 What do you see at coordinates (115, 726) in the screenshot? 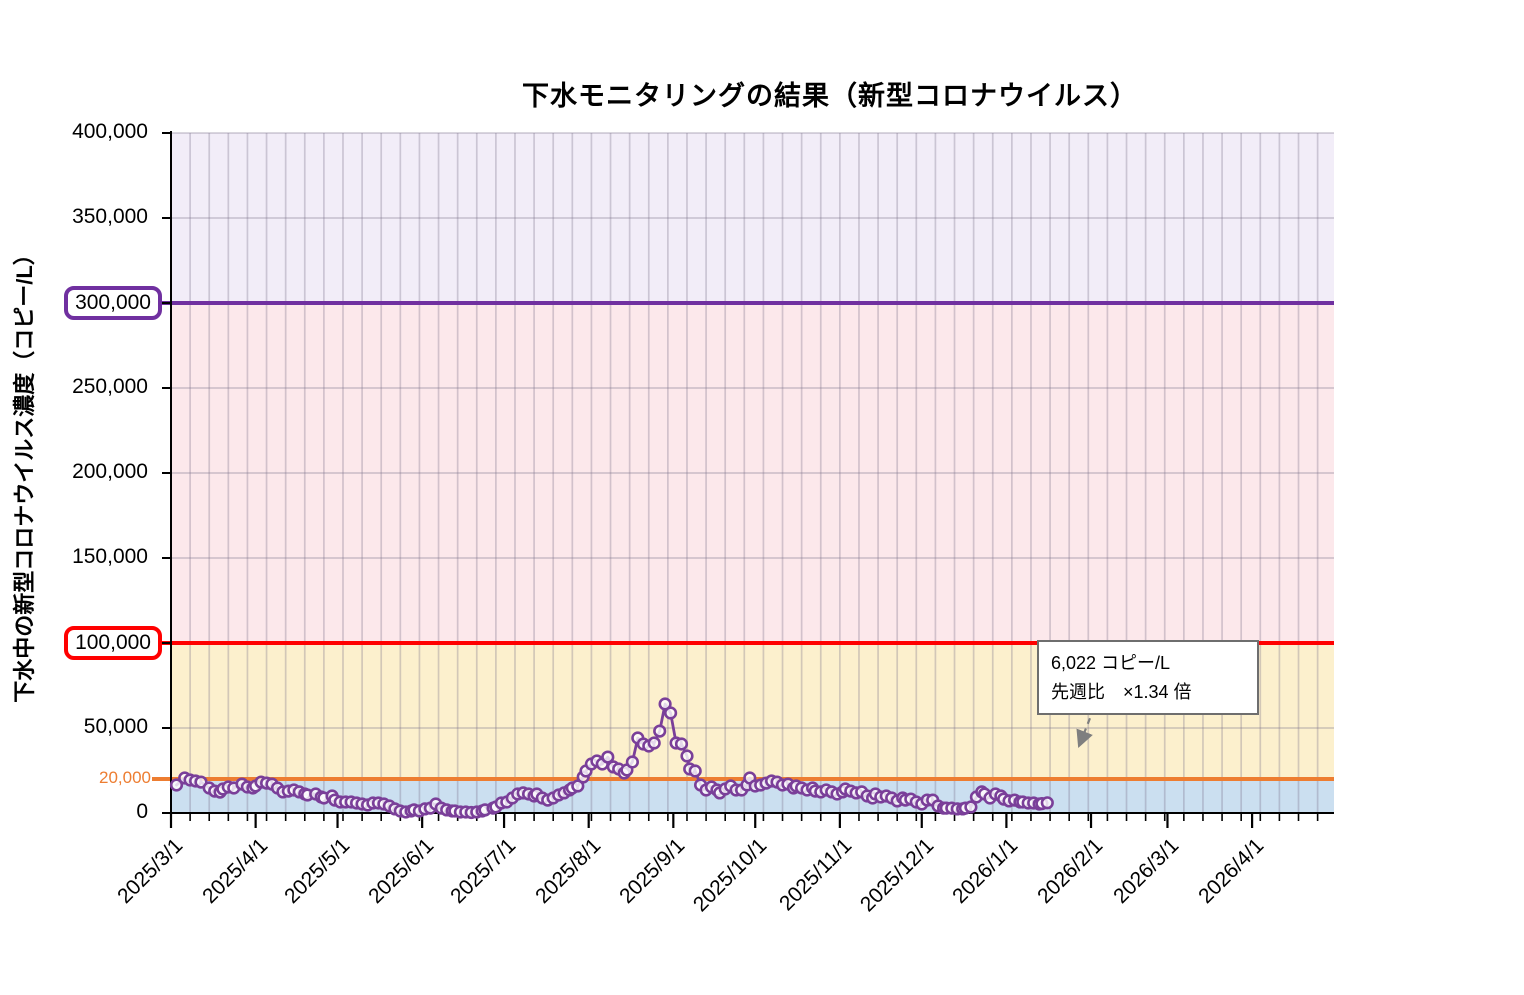
I see `y-tick-label: 50,000` at bounding box center [115, 726].